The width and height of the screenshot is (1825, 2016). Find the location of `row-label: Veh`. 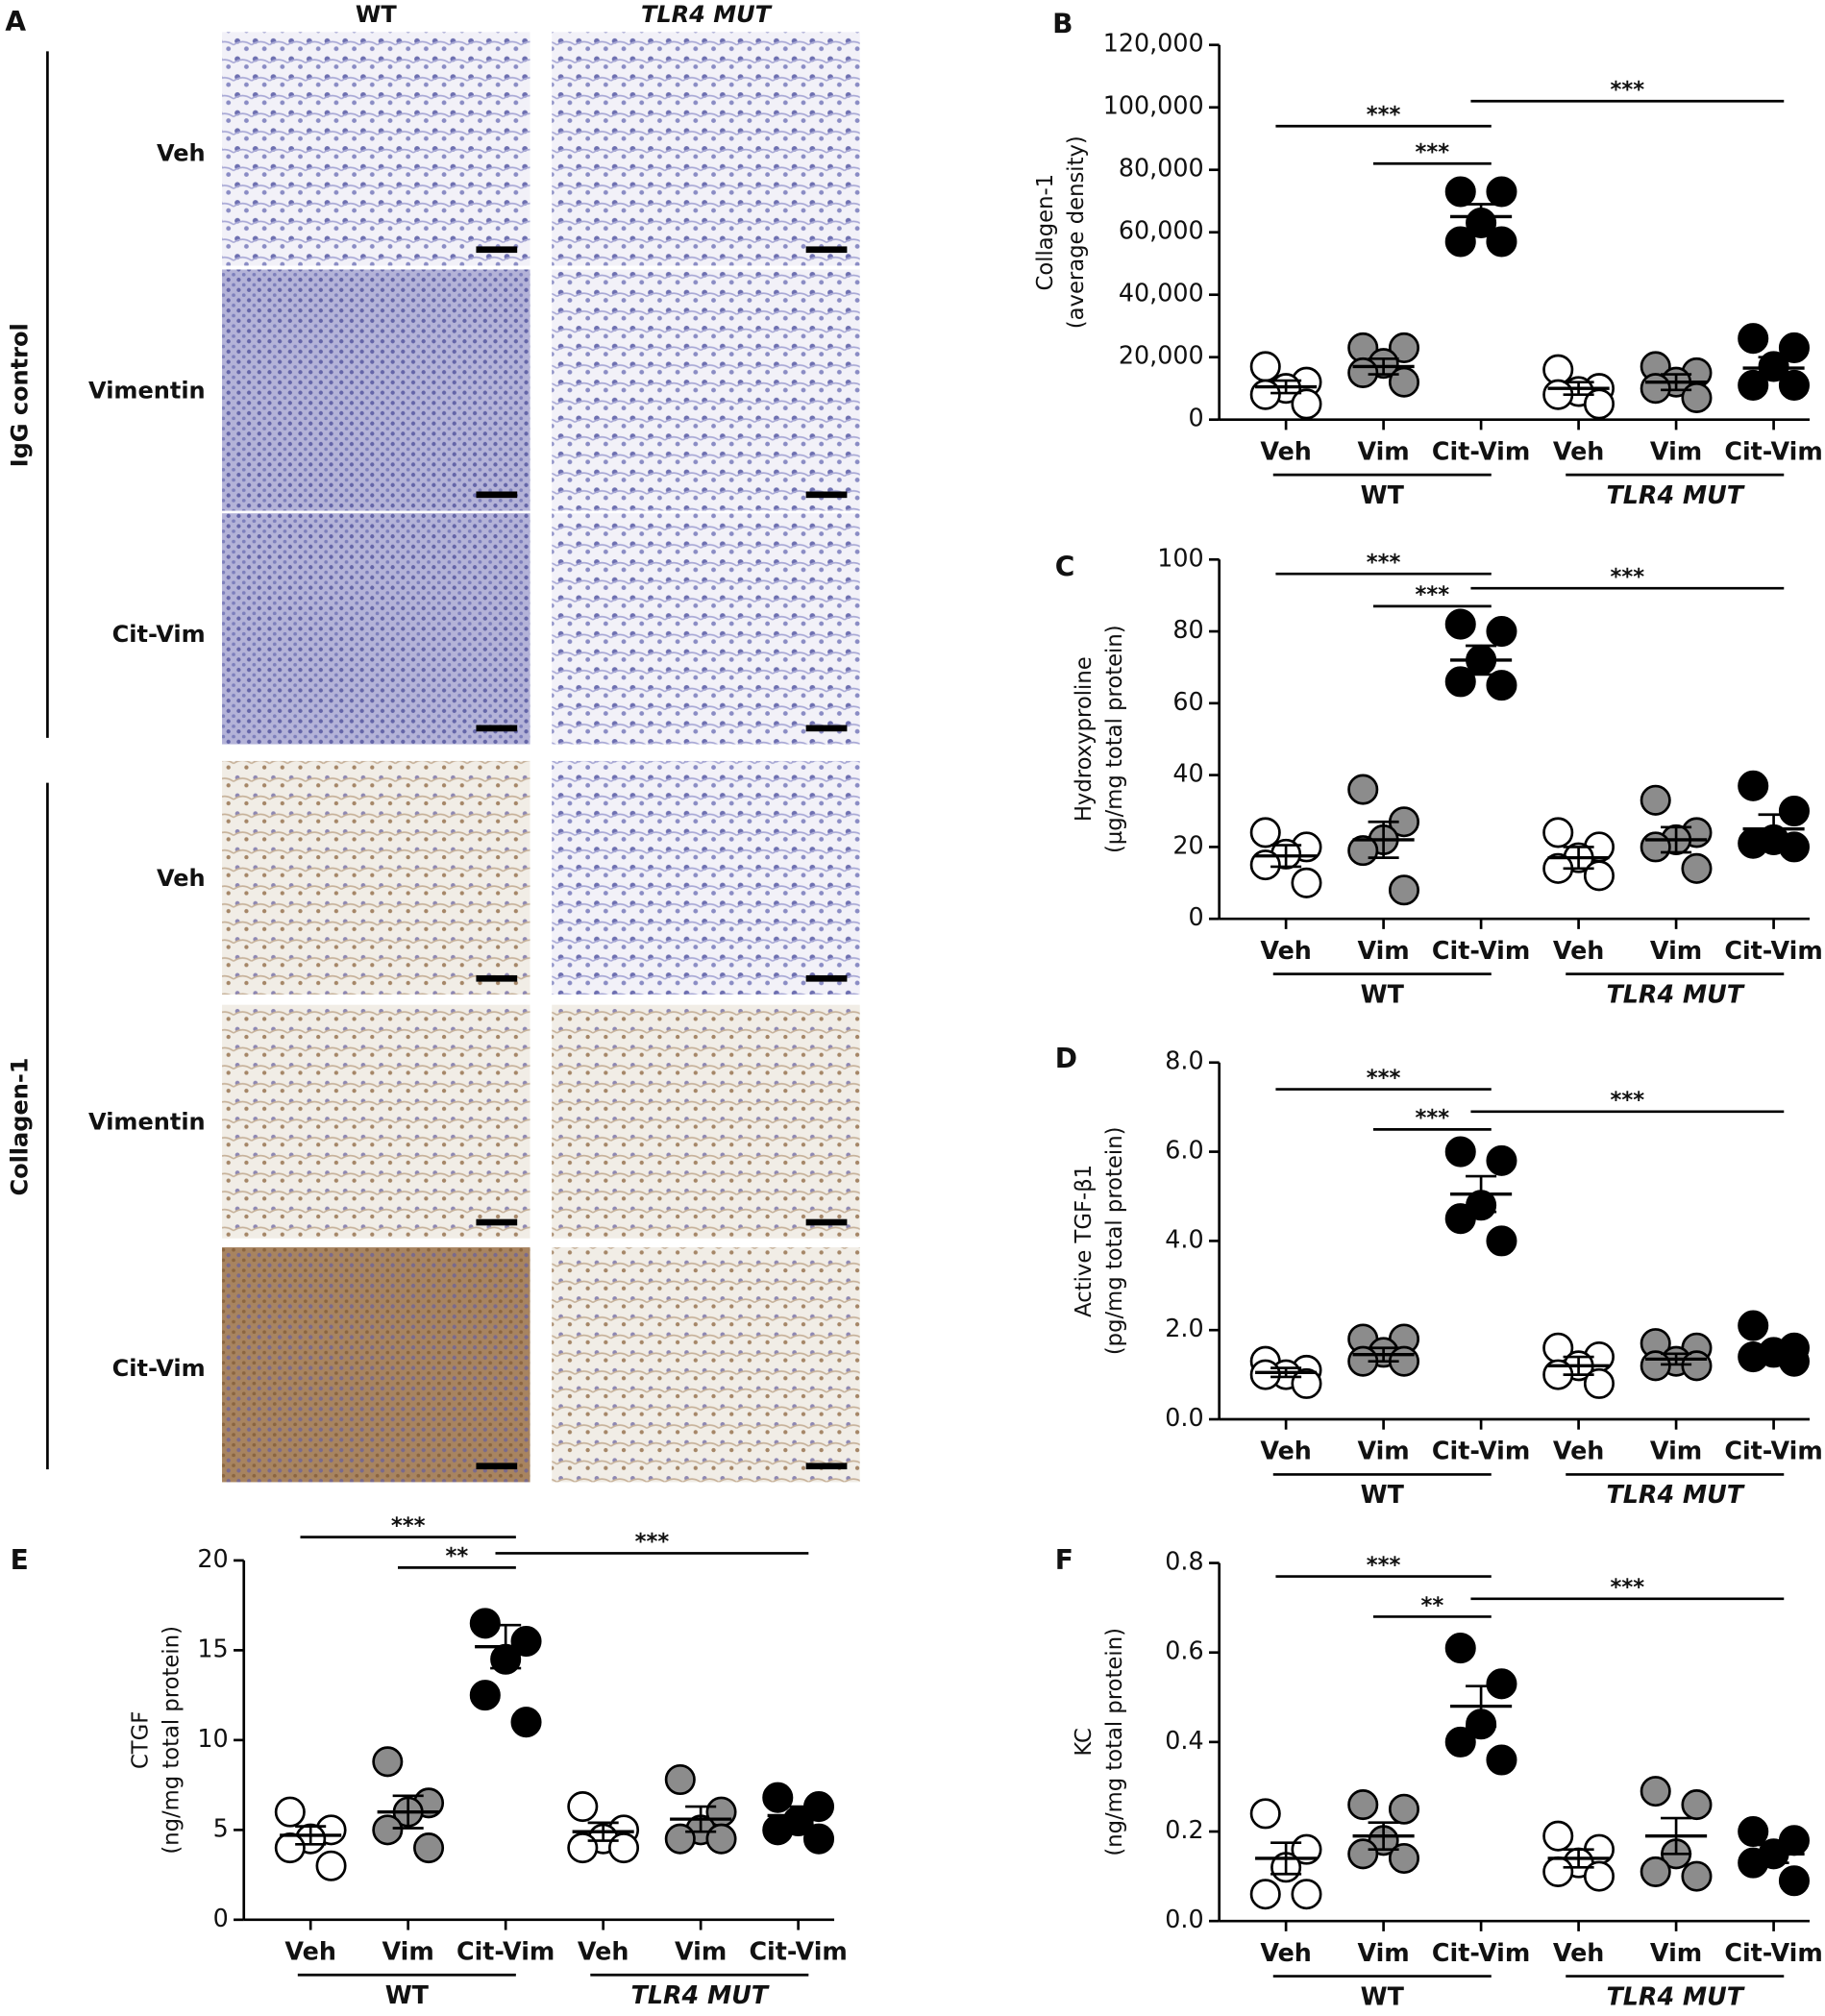

row-label: Veh is located at coordinates (181, 152).